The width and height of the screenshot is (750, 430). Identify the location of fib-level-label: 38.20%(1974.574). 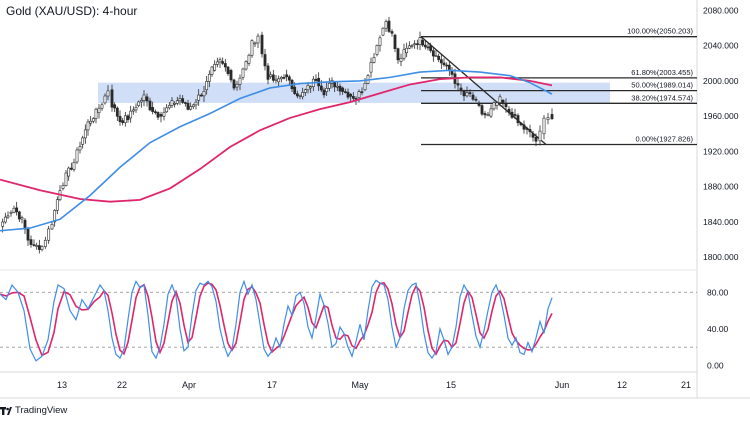
(662, 97).